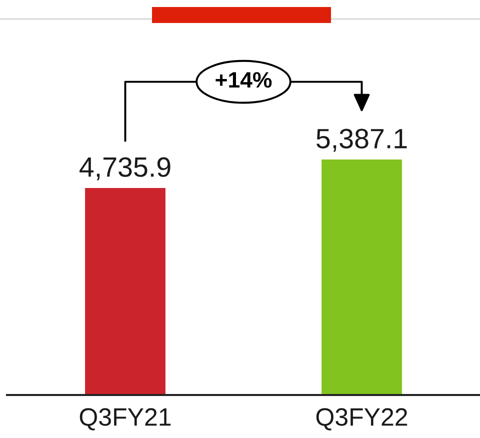 Image resolution: width=480 pixels, height=438 pixels. I want to click on x-tick-label: Q3FY22, so click(362, 419).